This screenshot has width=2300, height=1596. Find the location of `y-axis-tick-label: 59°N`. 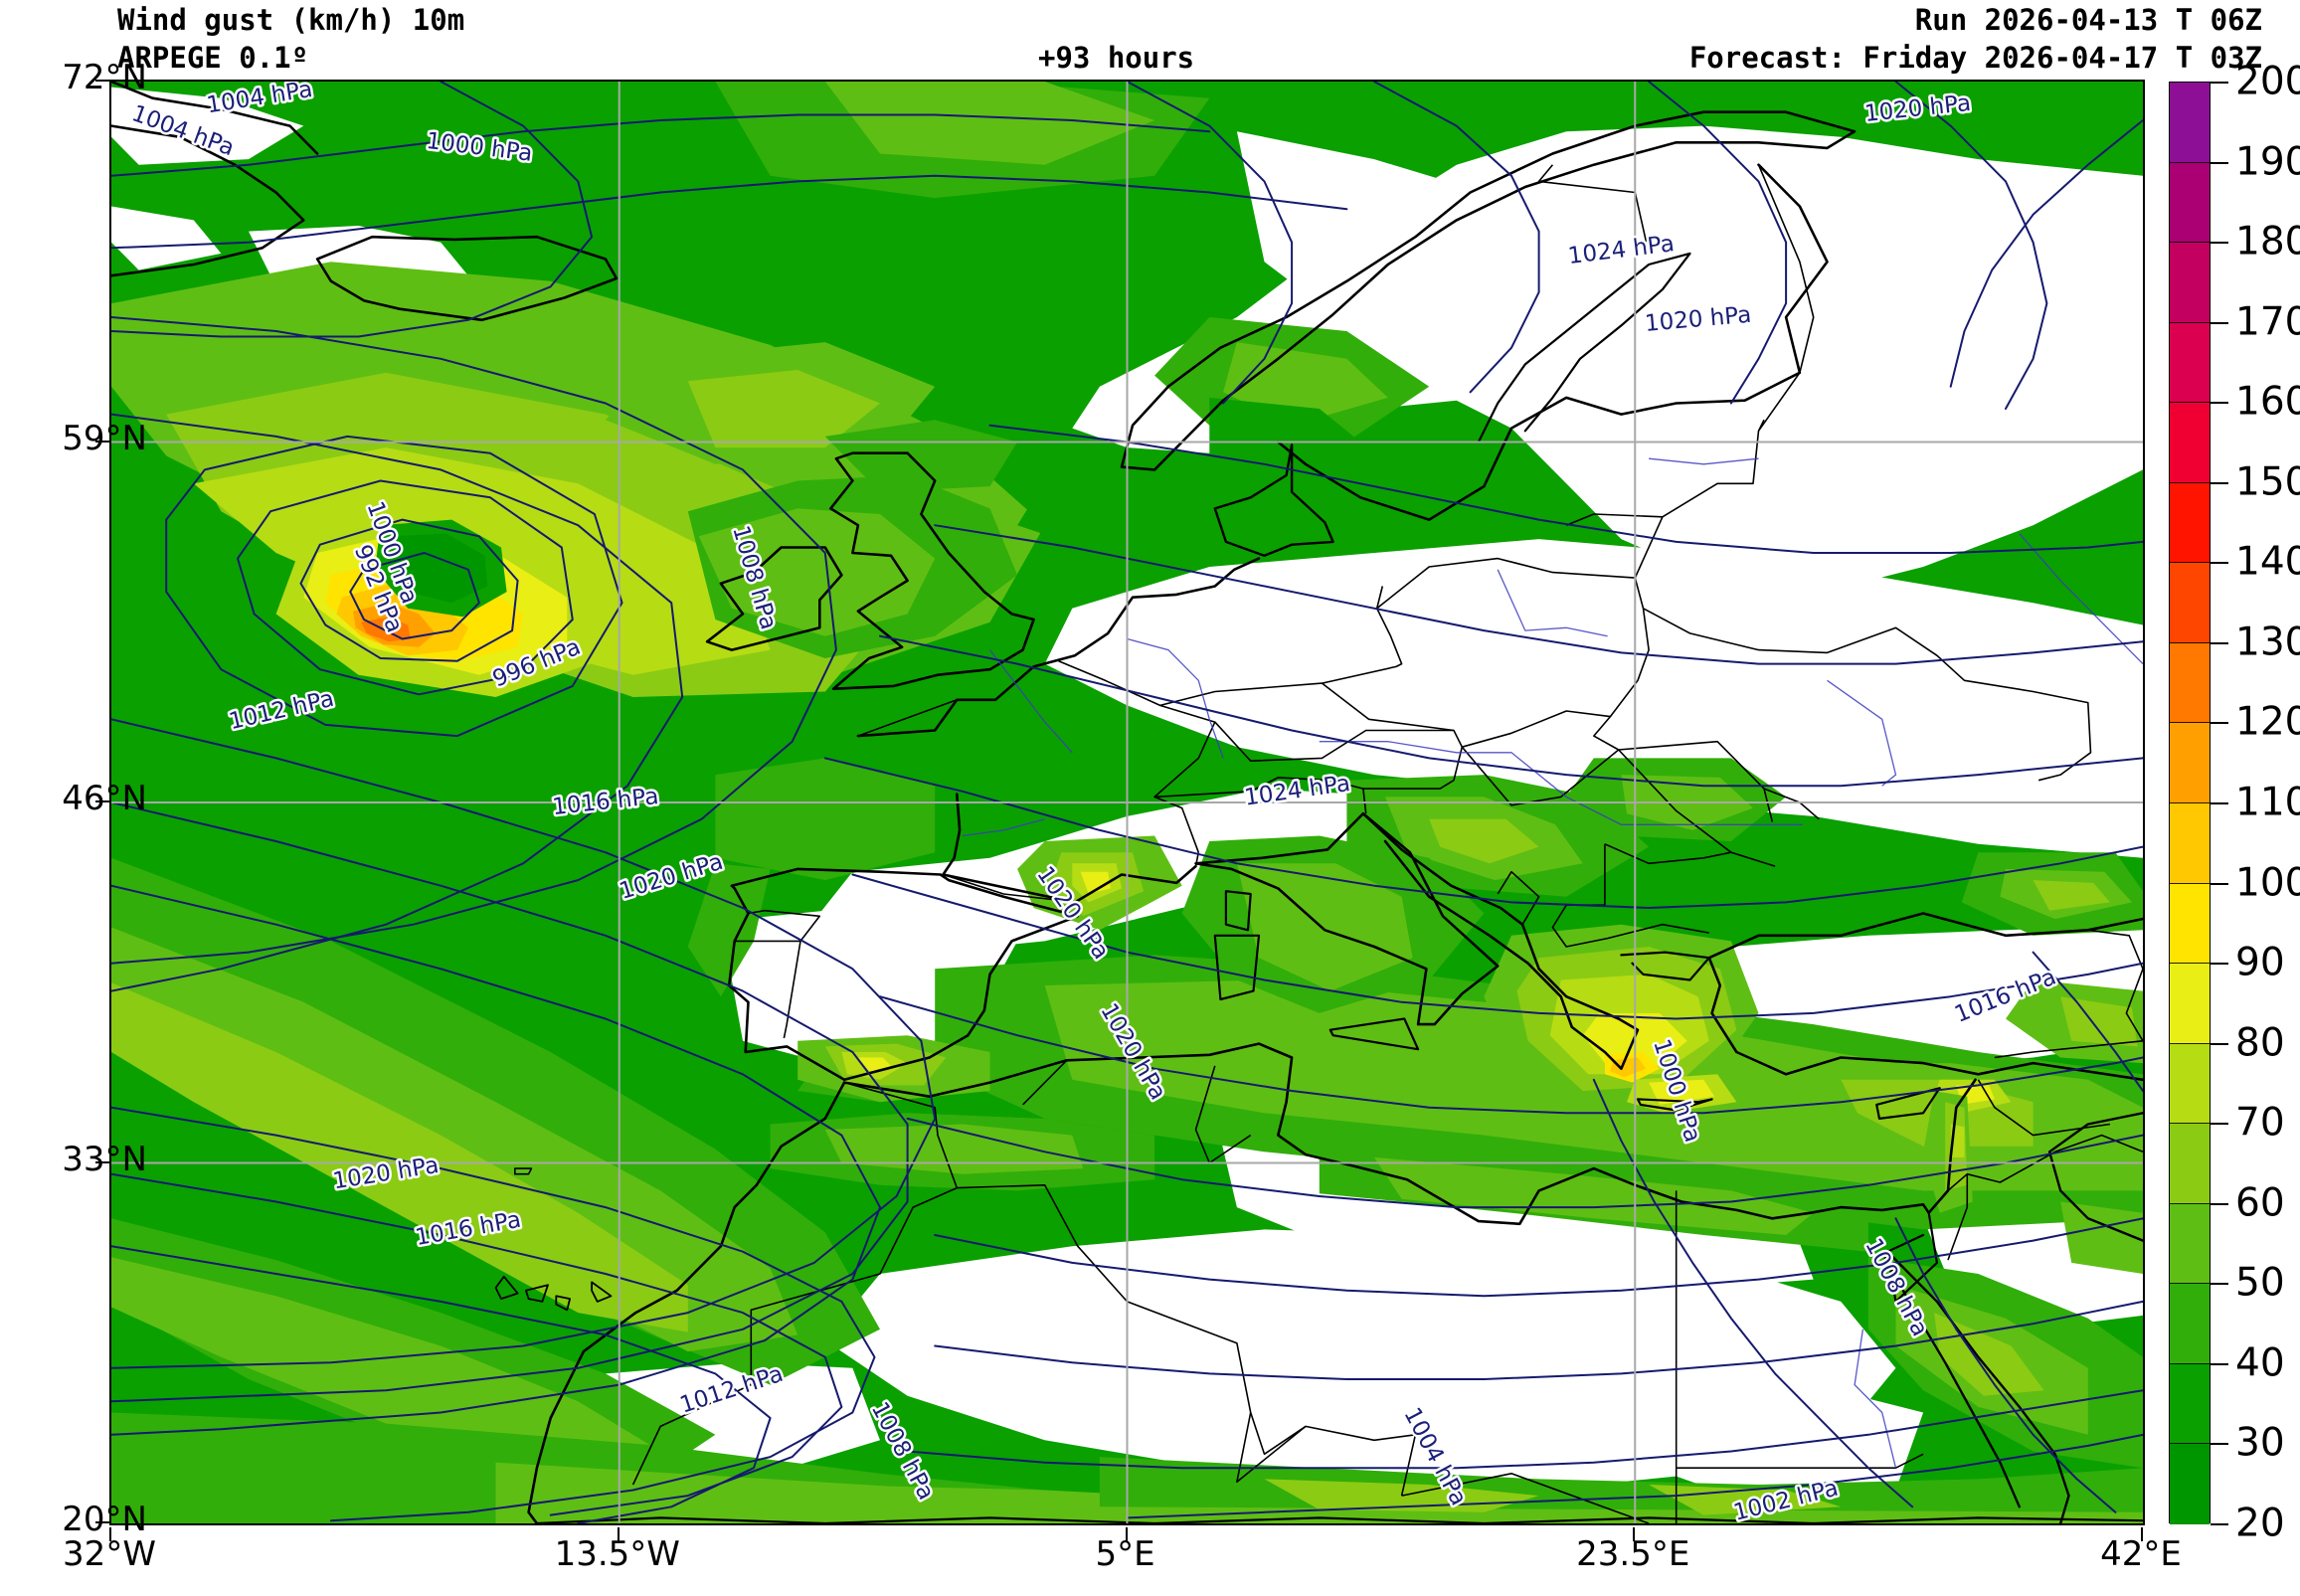

y-axis-tick-label: 59°N is located at coordinates (104, 438).